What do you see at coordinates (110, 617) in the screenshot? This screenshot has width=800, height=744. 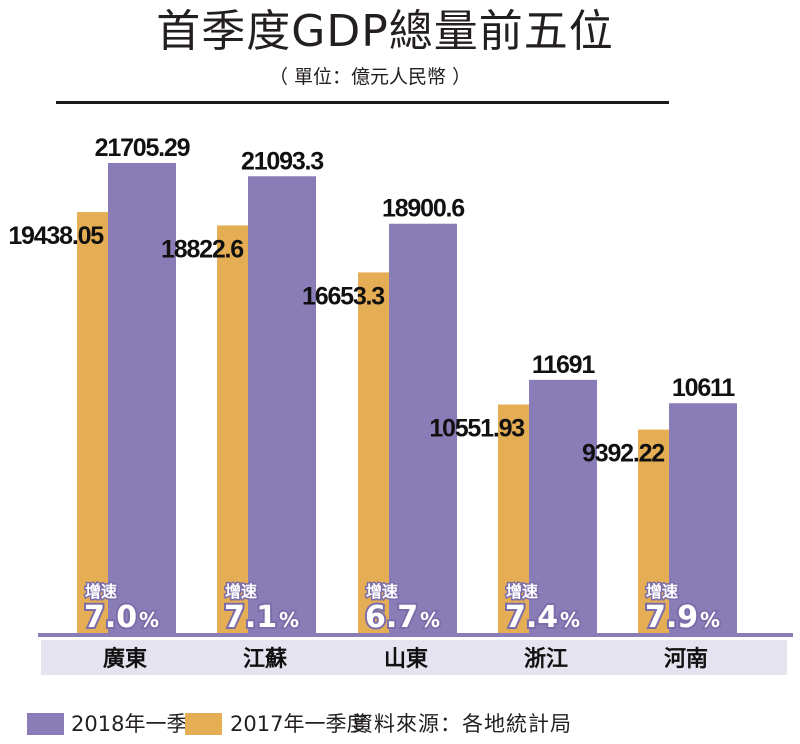 I see `growth-value: 7.0` at bounding box center [110, 617].